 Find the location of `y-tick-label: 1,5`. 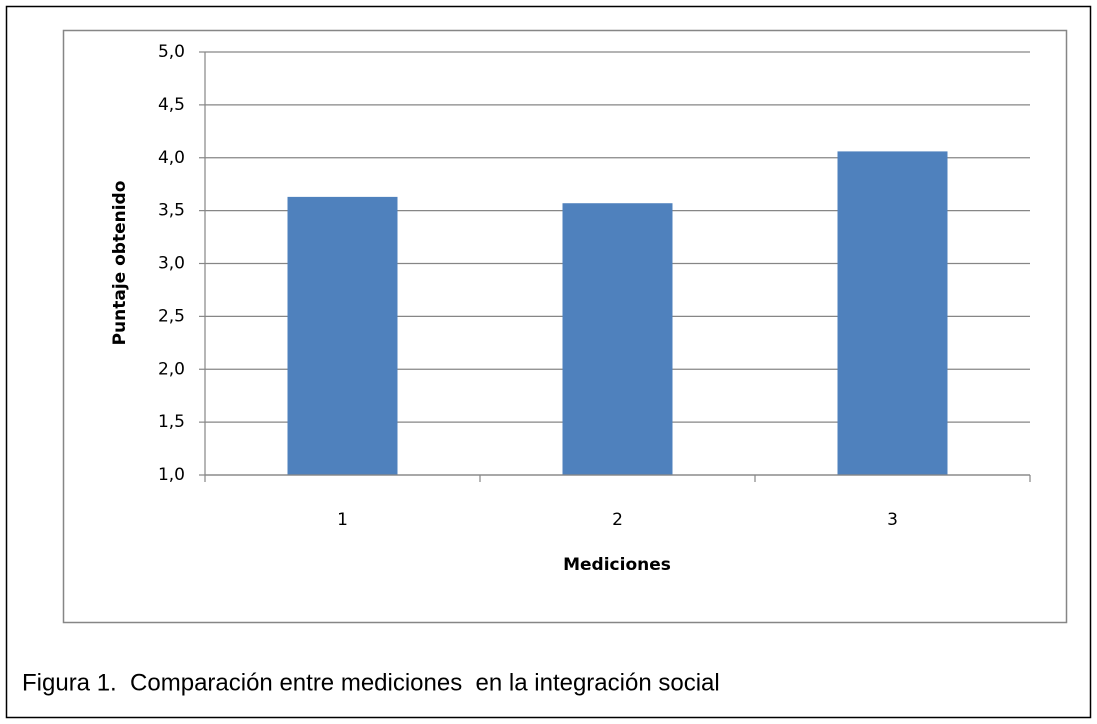

y-tick-label: 1,5 is located at coordinates (171, 422).